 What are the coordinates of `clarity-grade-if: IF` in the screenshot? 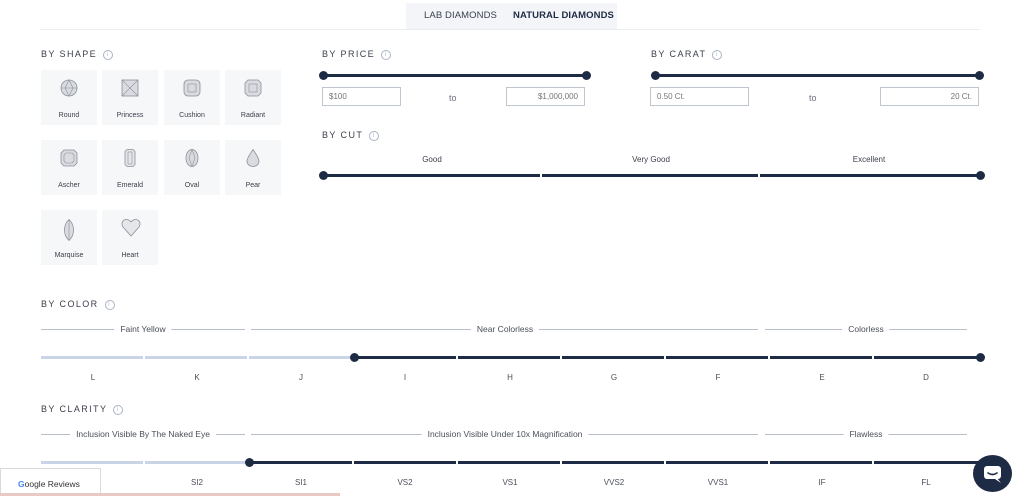 It's located at (822, 482).